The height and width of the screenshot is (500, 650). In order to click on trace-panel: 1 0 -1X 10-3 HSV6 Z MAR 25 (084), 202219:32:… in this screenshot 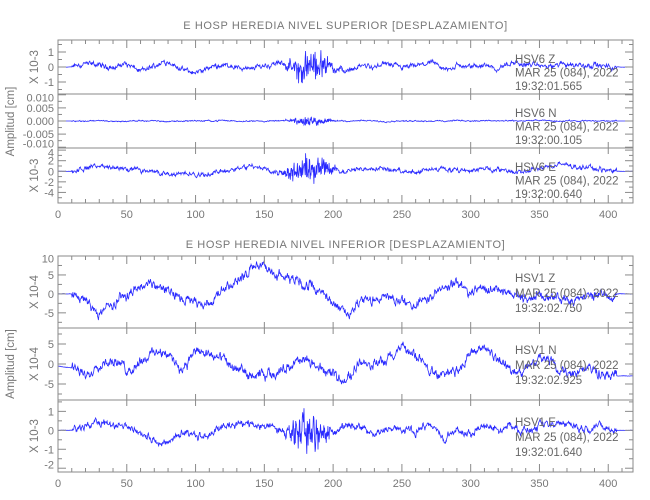, I will do `click(331, 67)`.